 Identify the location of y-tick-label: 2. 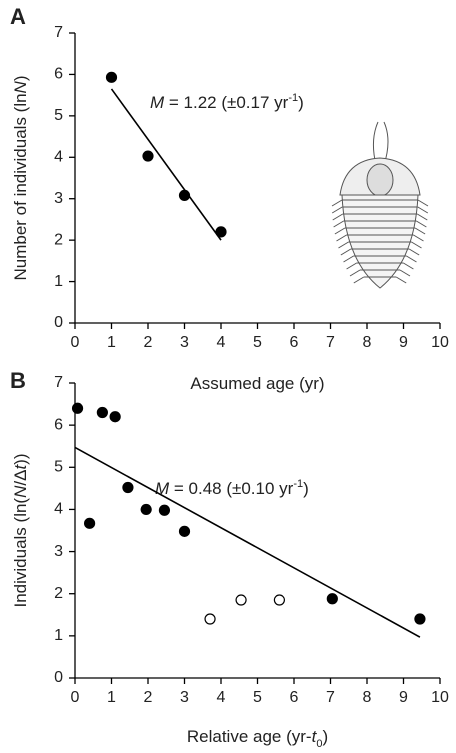
(58, 239).